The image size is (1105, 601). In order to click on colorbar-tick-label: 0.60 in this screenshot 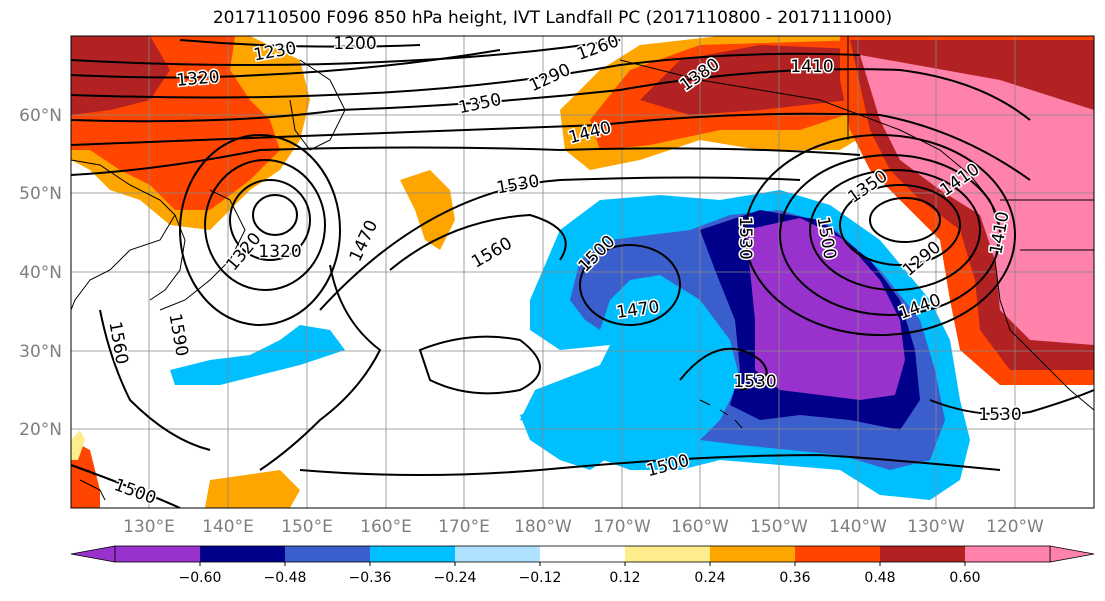, I will do `click(964, 578)`.